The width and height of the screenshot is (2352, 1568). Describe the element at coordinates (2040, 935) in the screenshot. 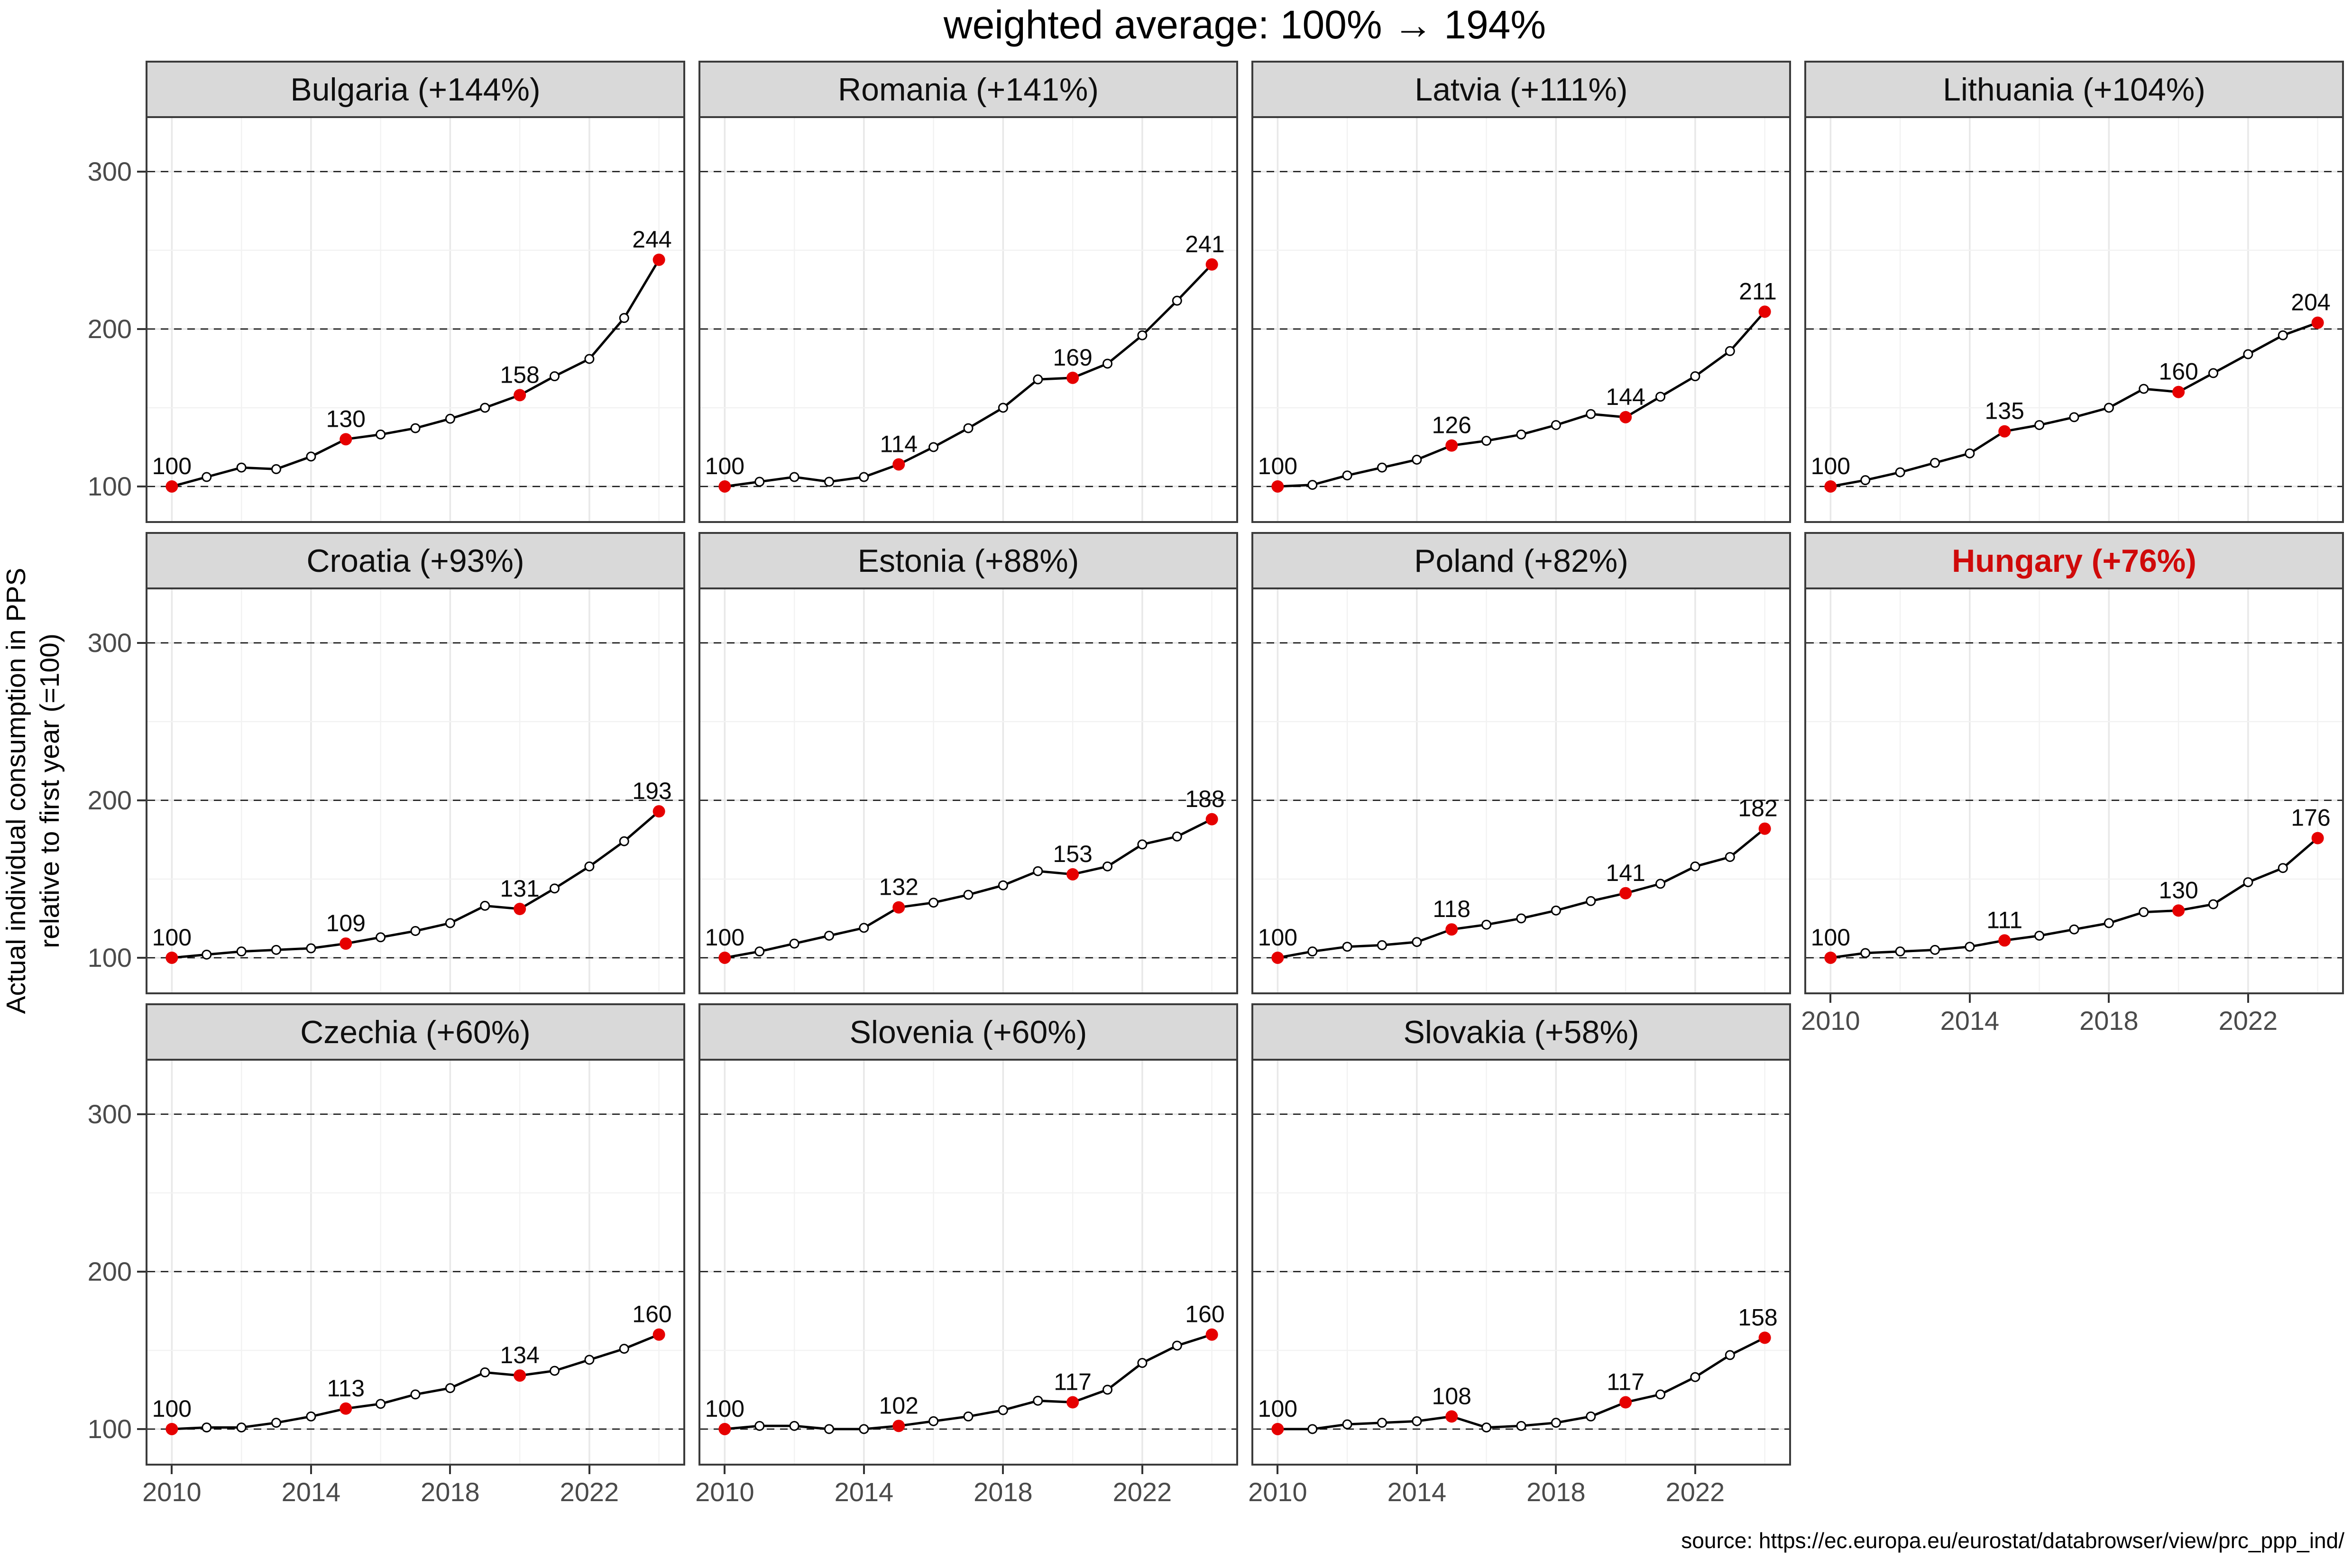

I see `data-point-hungary-2016` at that location.